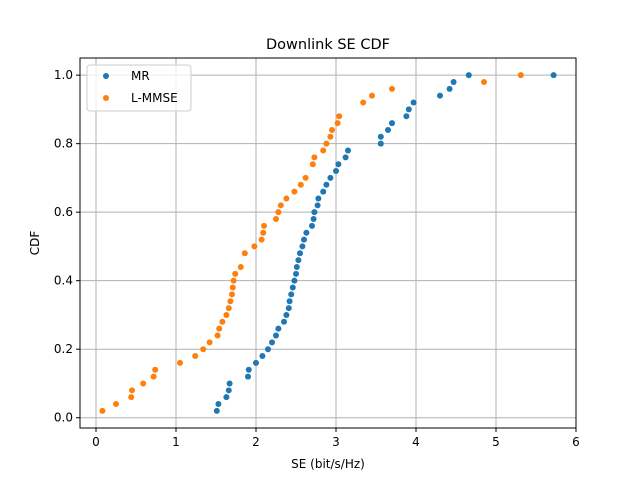 The image size is (640, 480). What do you see at coordinates (63, 349) in the screenshot?
I see `y-tick-label: 0.2` at bounding box center [63, 349].